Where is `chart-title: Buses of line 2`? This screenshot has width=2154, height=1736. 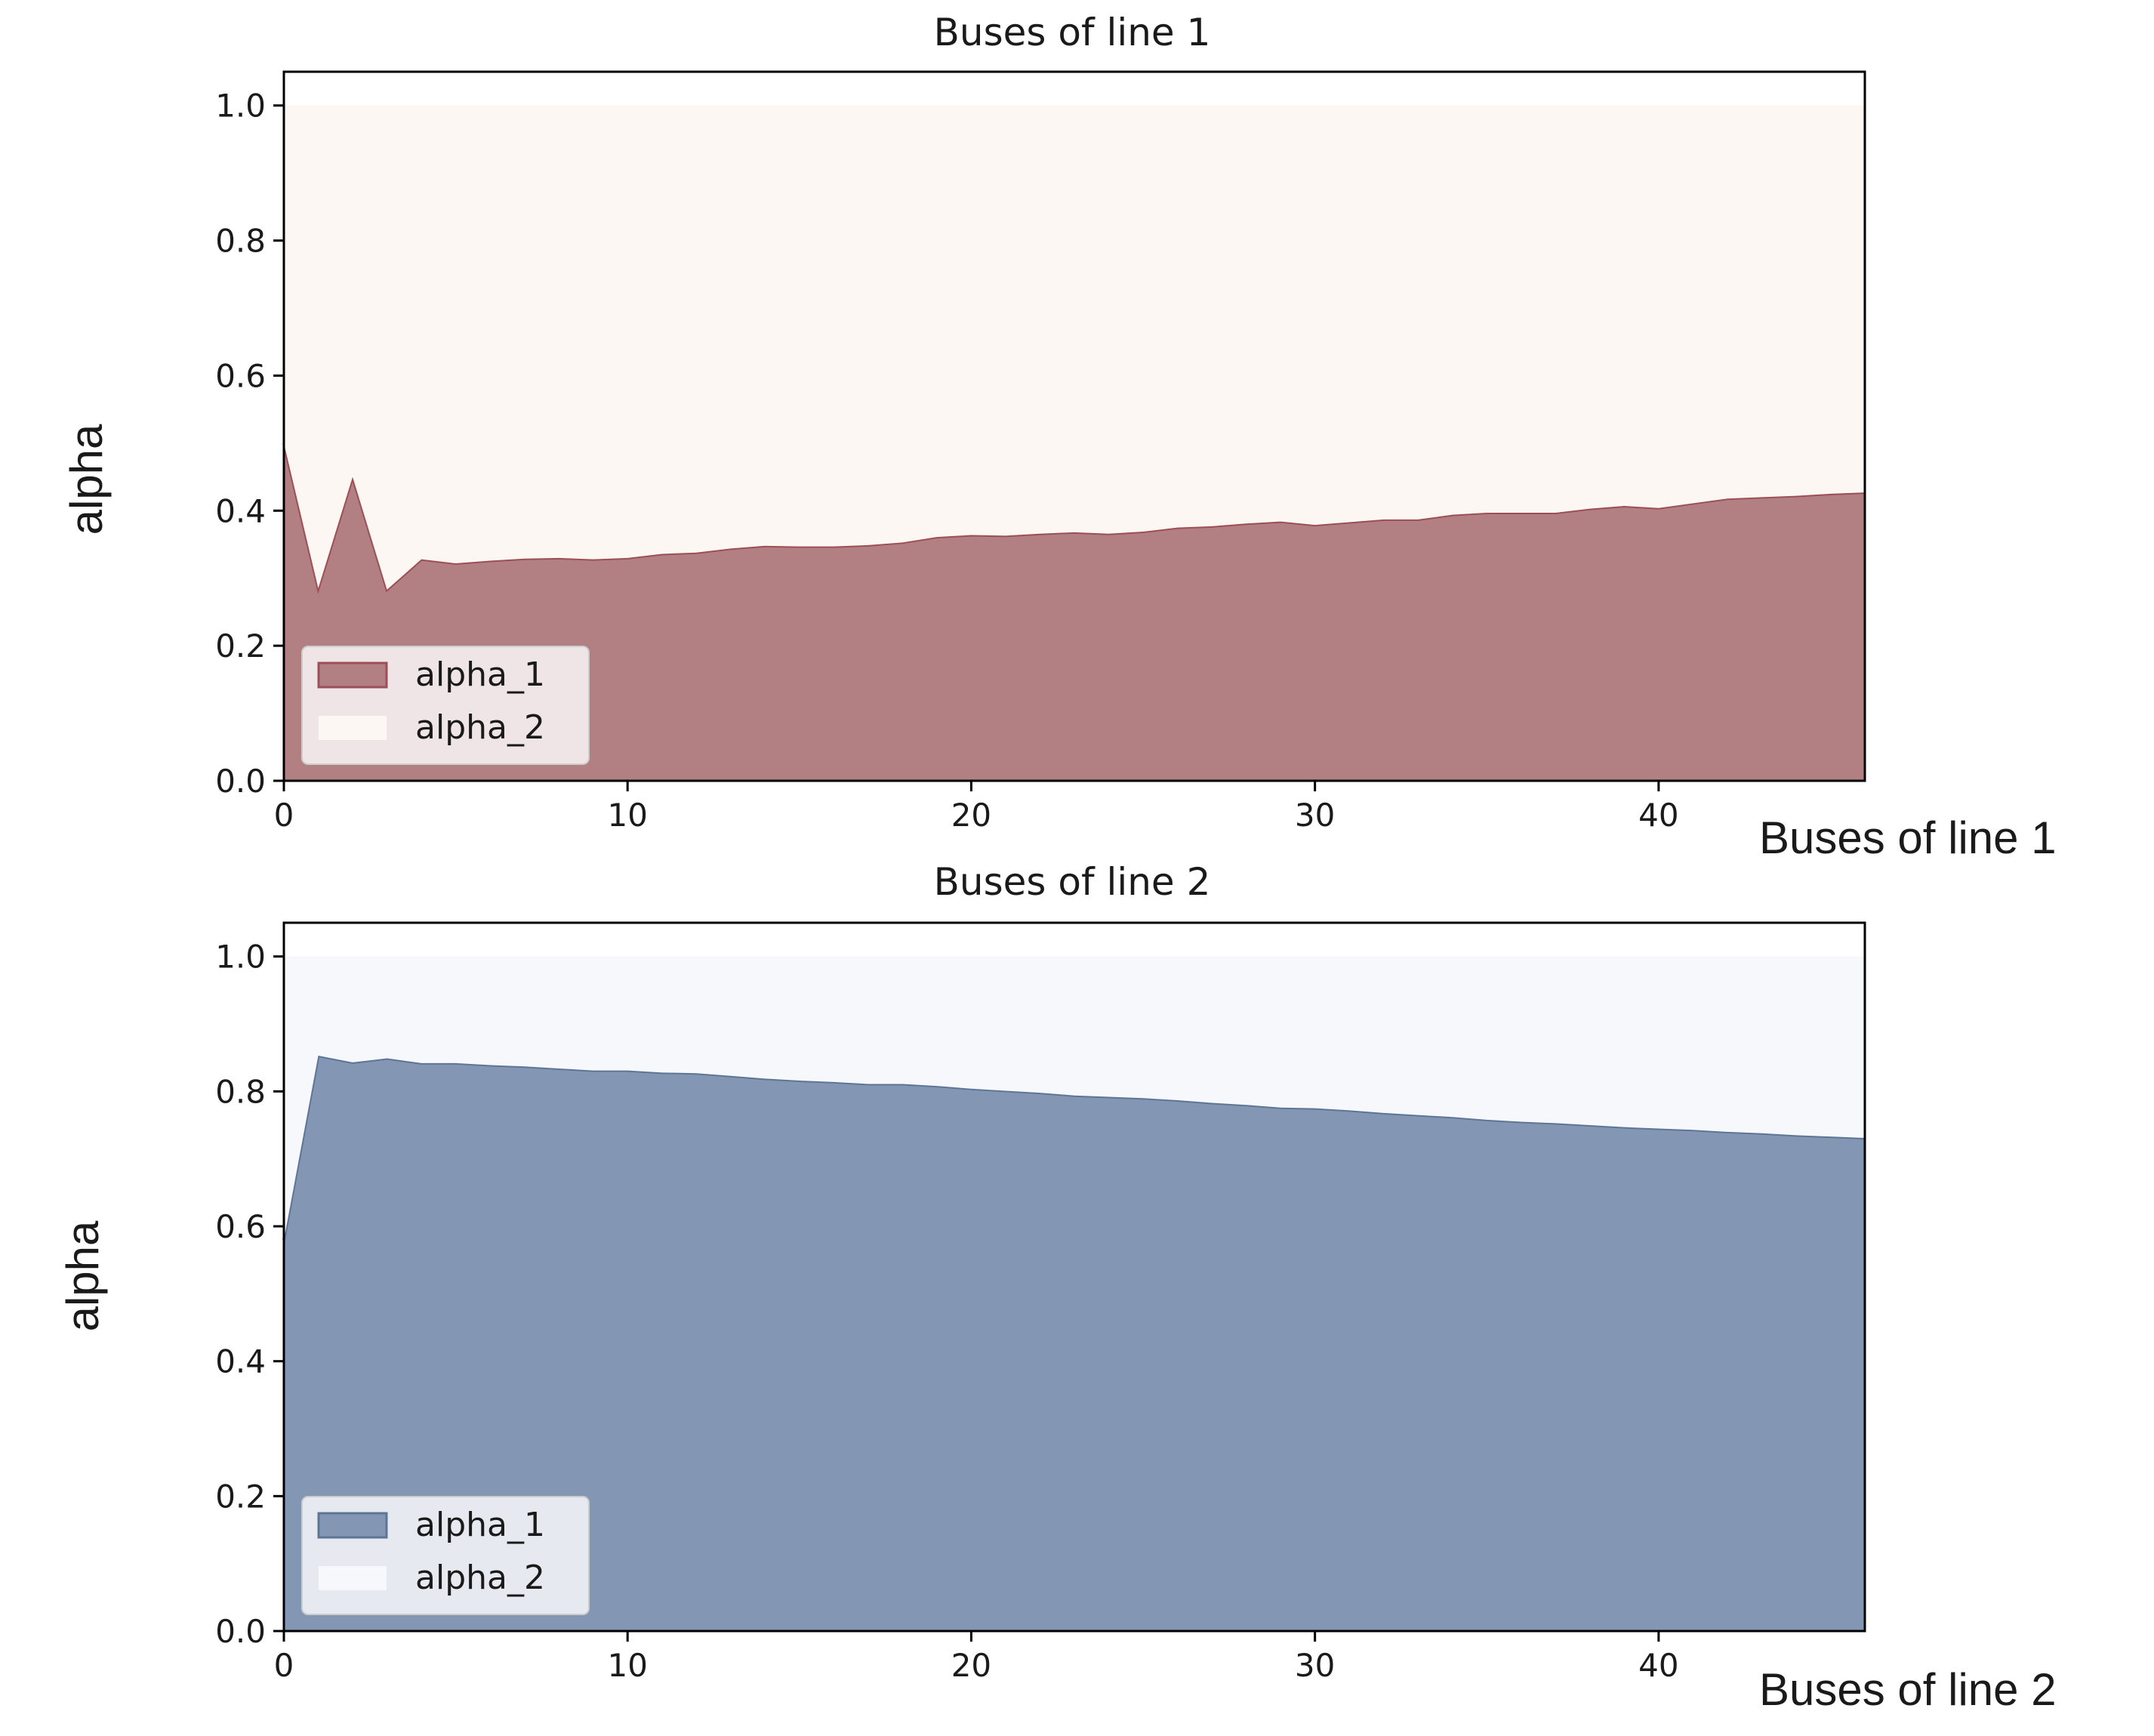 chart-title: Buses of line 2 is located at coordinates (1072, 882).